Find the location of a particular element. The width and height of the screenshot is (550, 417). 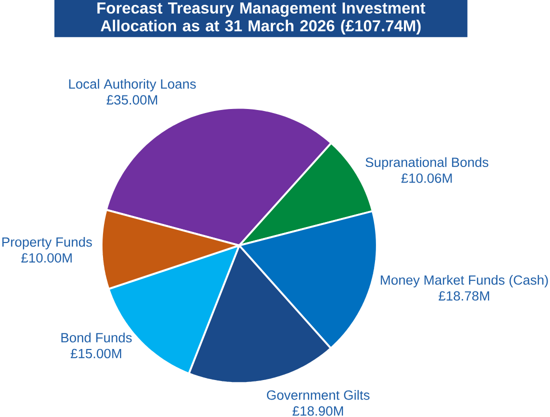

slice-label: Property Funds is located at coordinates (47, 243).